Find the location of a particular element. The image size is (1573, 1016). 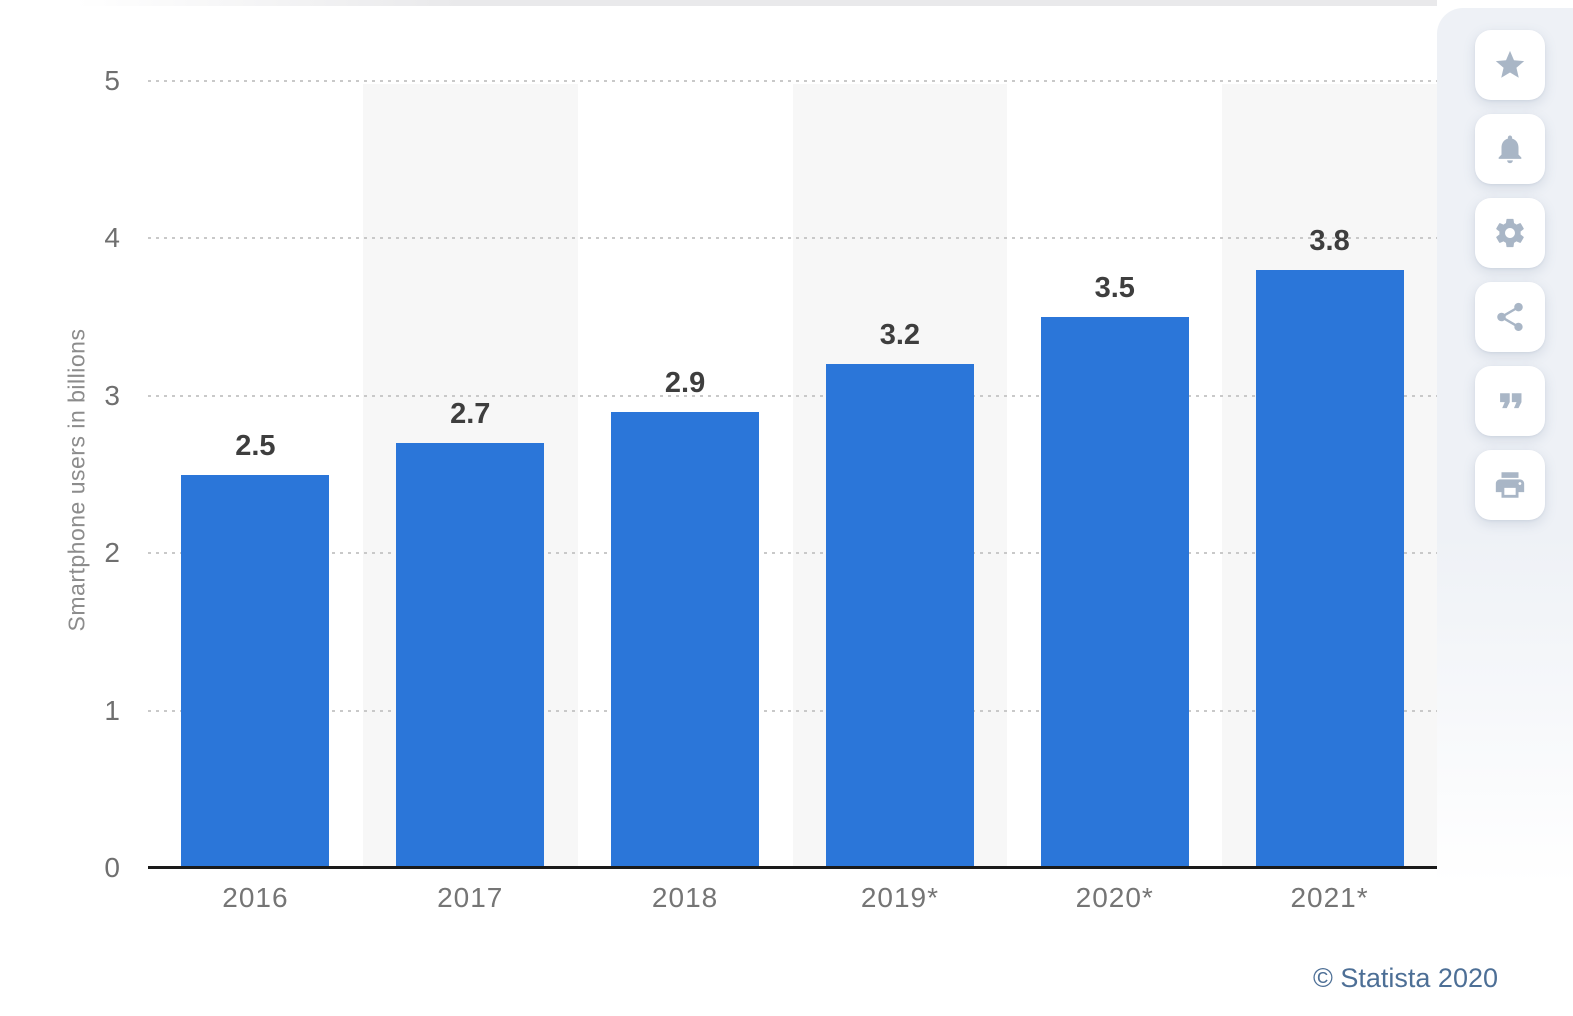

y-axis-tick-label: 4 is located at coordinates (112, 238).